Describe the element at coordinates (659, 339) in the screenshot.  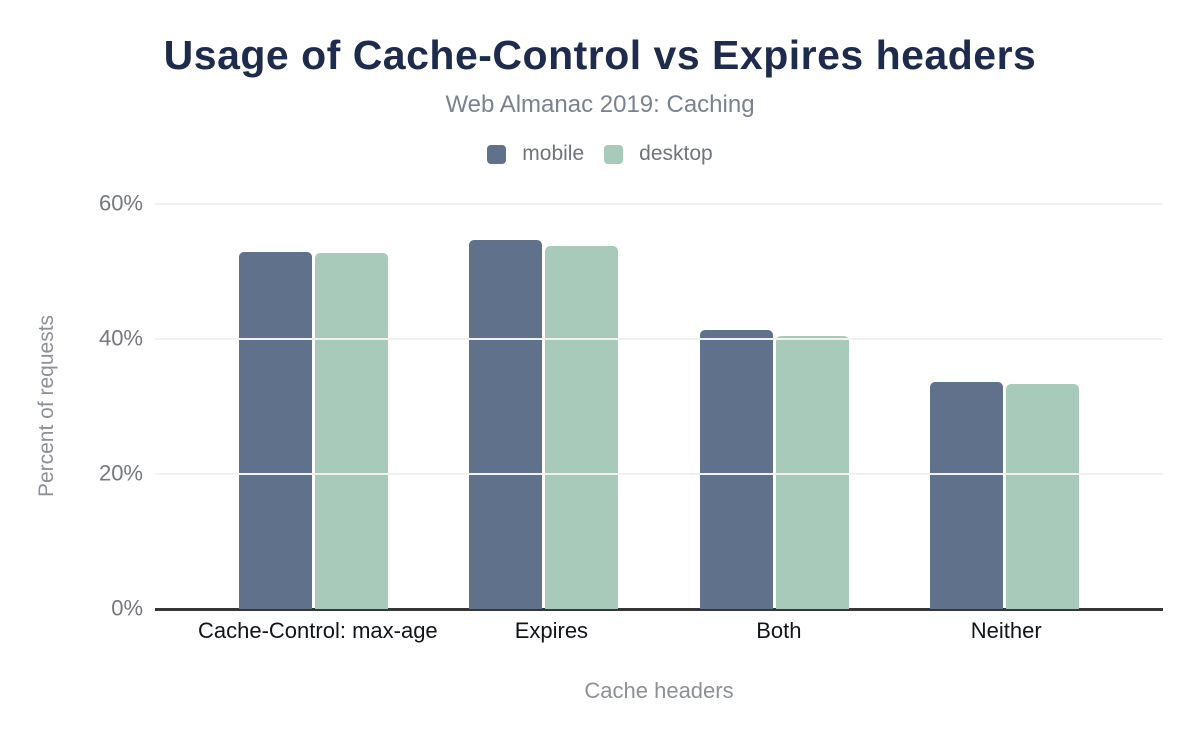
I see `gridline-40%` at that location.